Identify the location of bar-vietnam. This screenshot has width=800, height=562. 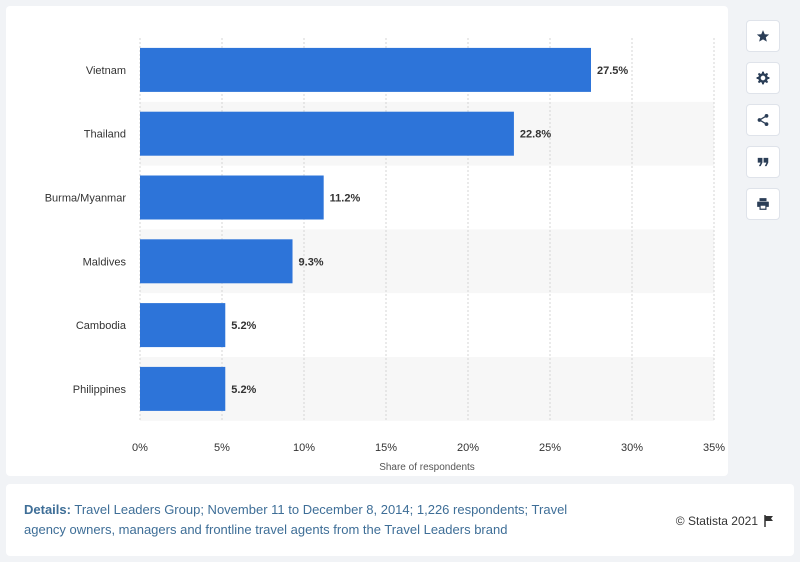
(365, 69).